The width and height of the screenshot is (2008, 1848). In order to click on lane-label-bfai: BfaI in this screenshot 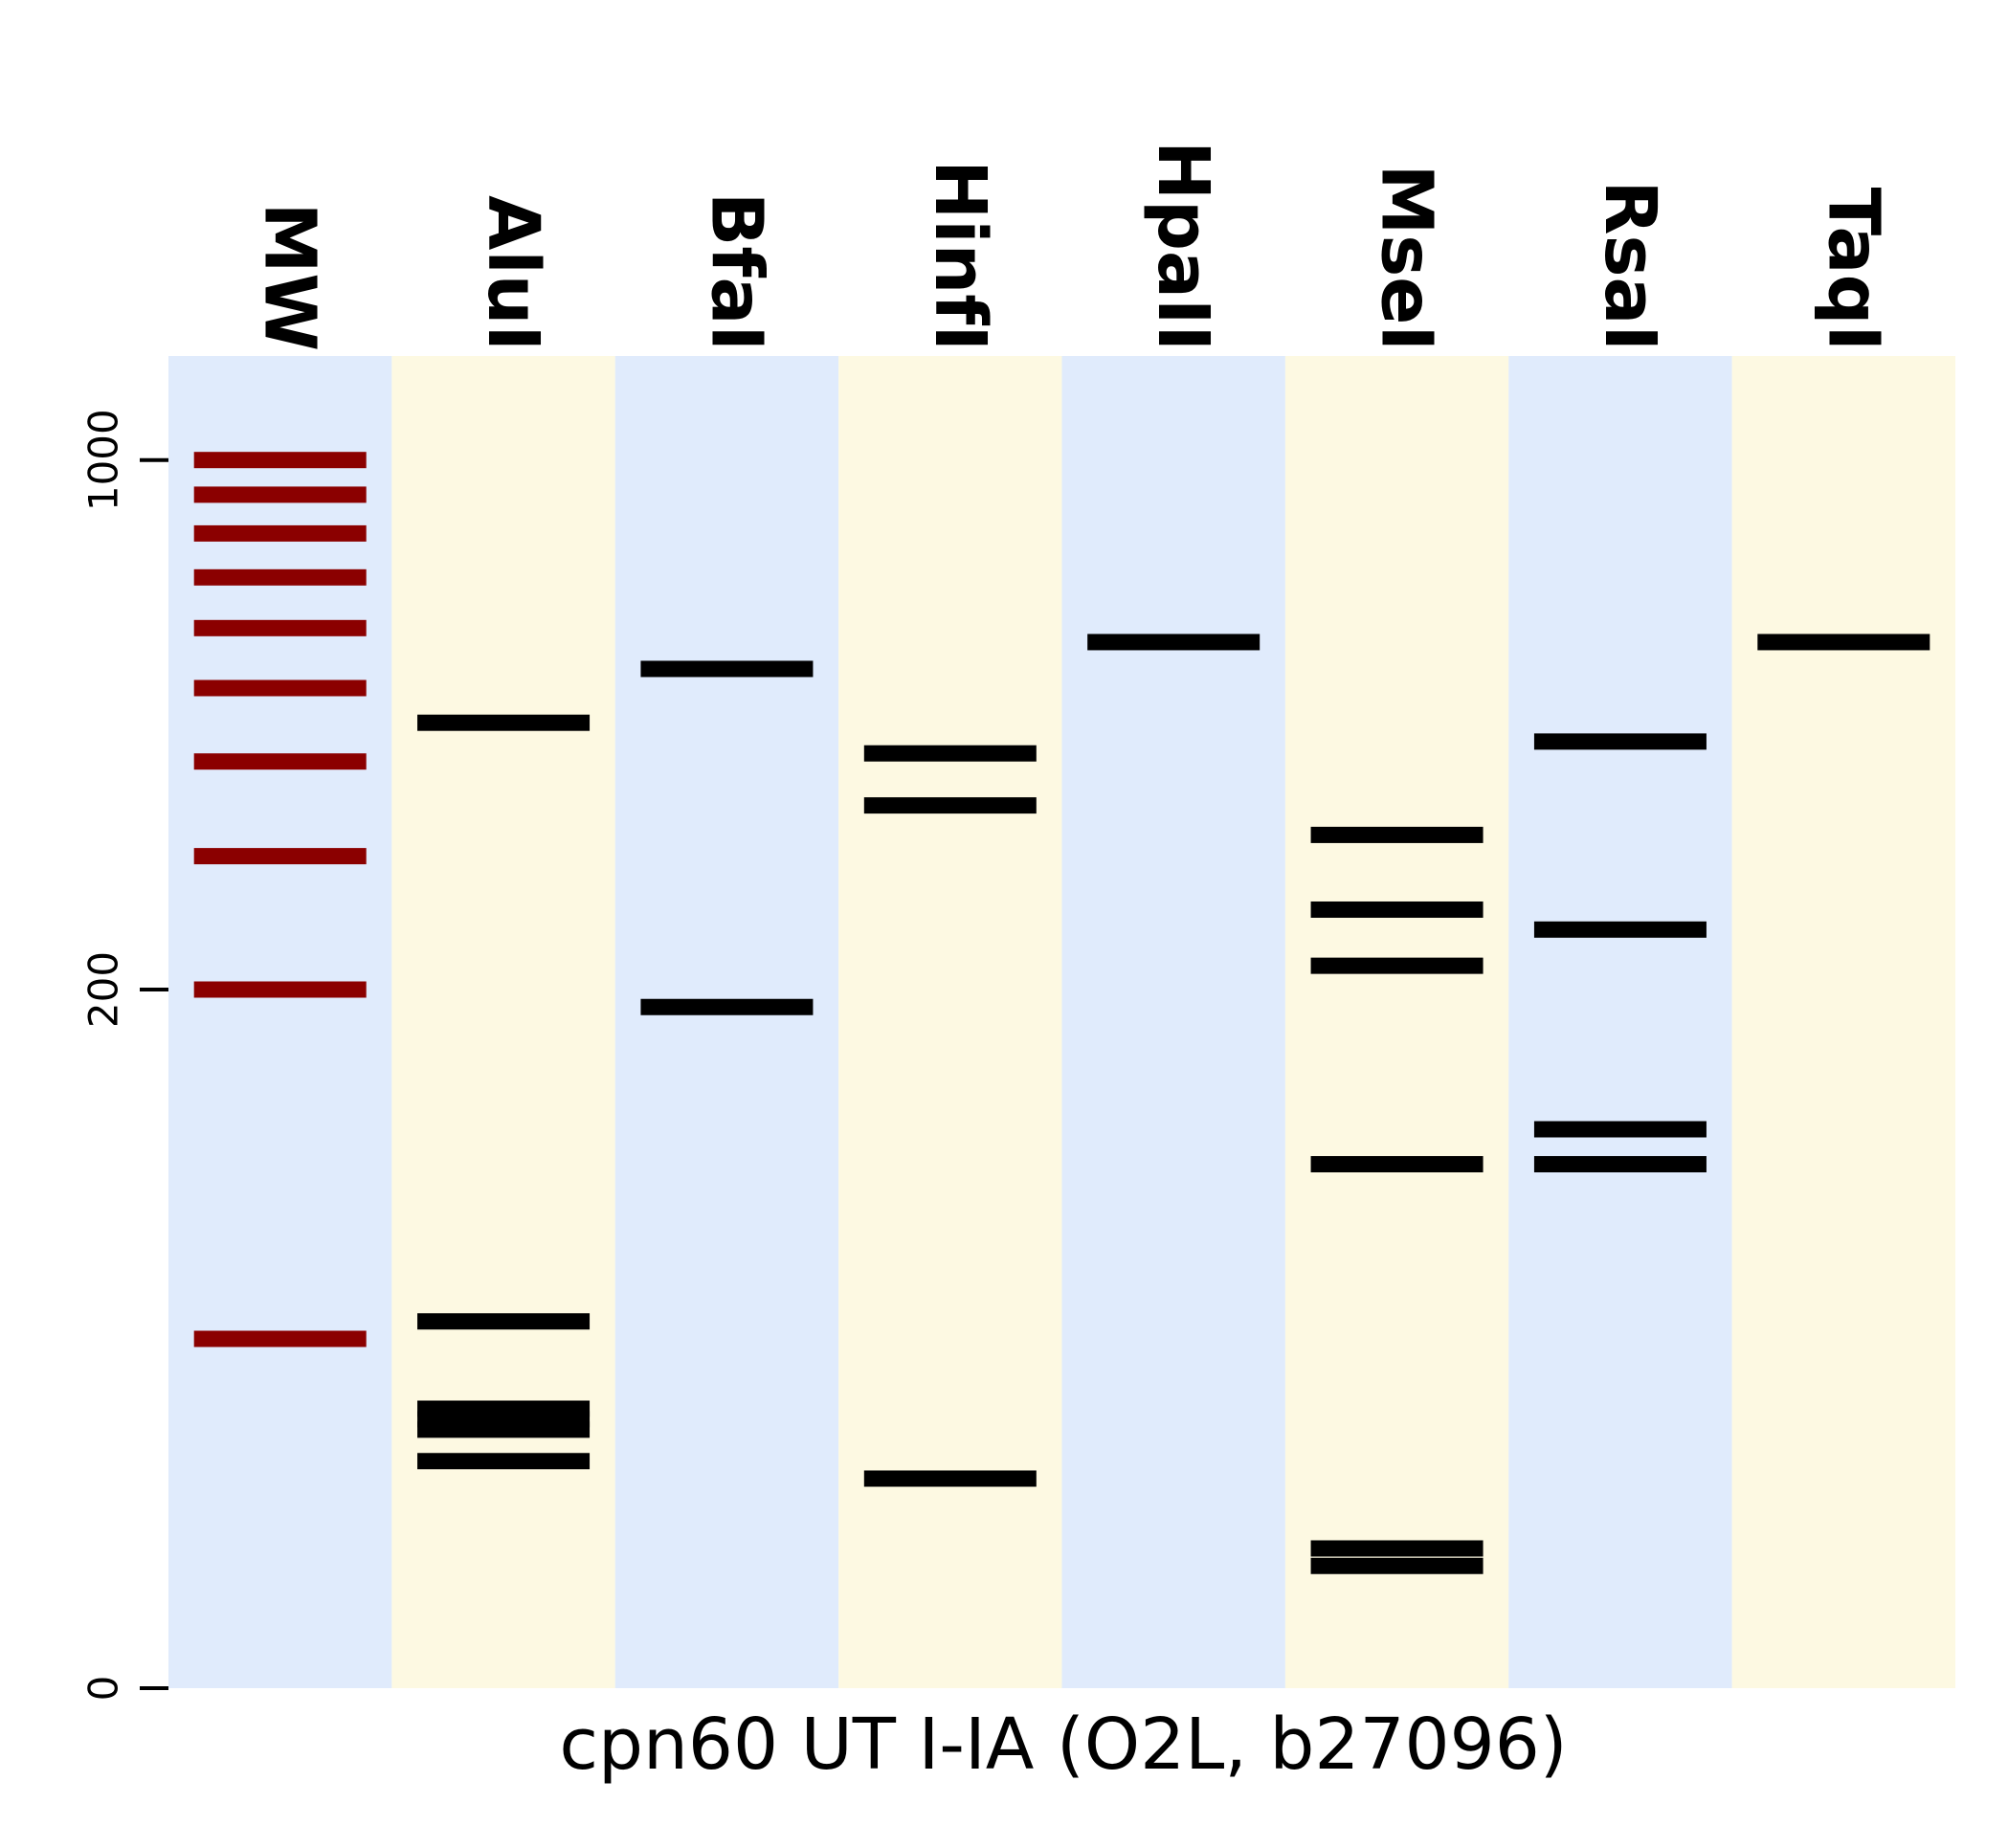, I will do `click(736, 272)`.